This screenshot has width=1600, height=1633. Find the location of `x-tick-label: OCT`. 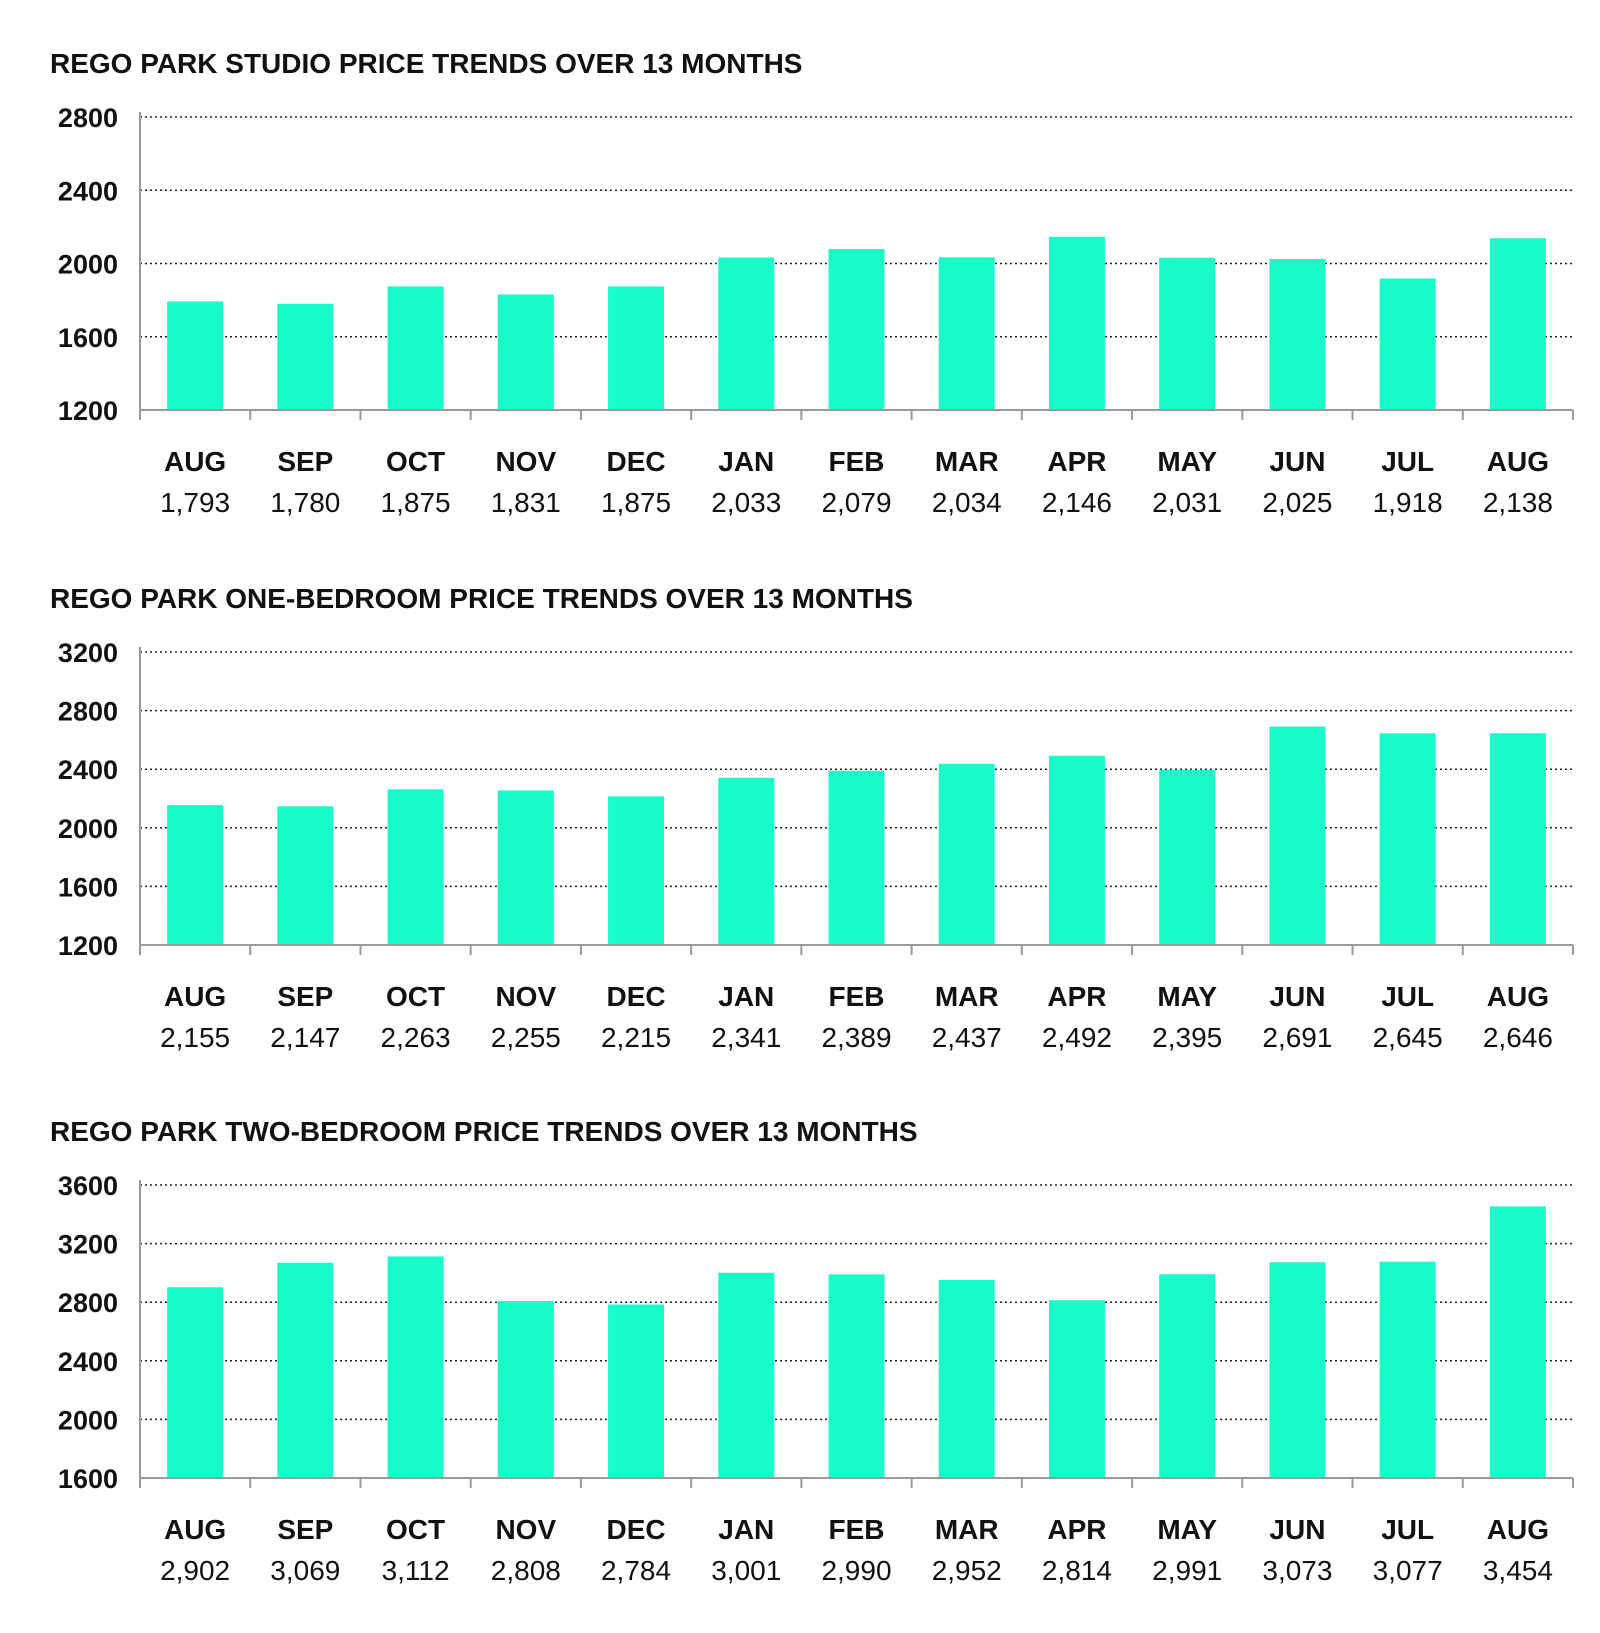

x-tick-label: OCT is located at coordinates (415, 996).